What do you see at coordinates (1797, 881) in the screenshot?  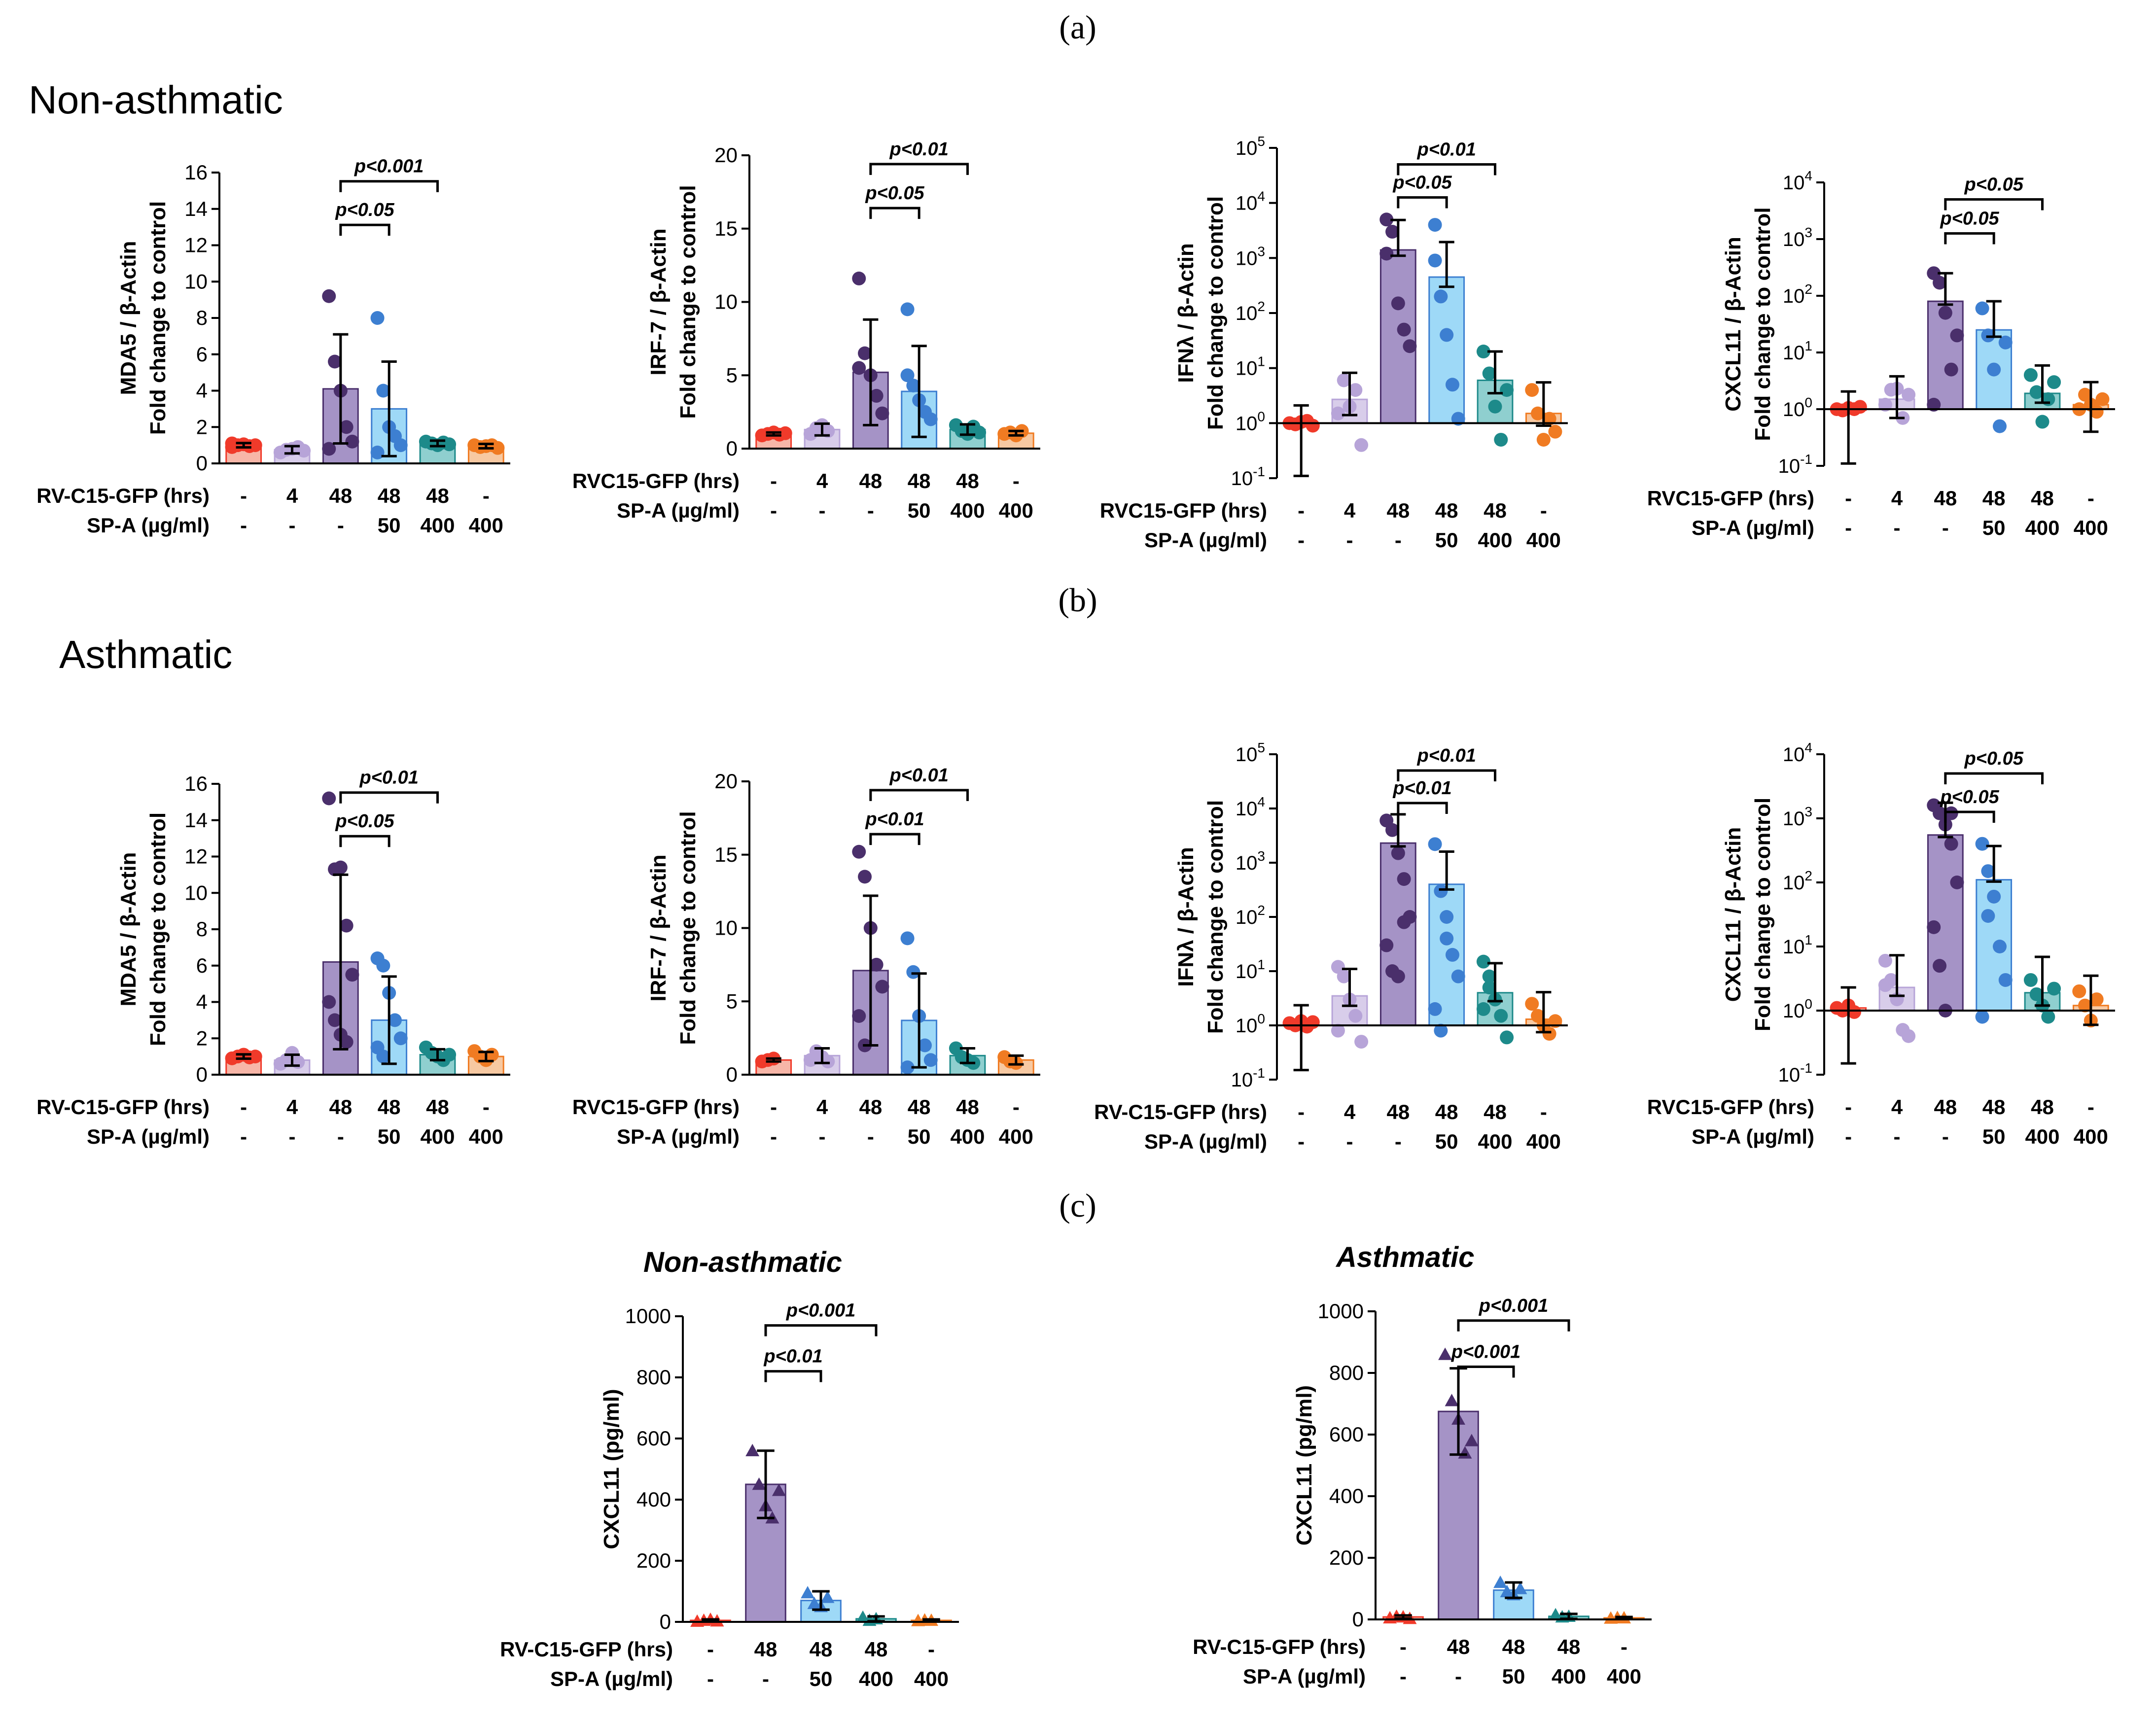 I see `y-tick-label: 10²` at bounding box center [1797, 881].